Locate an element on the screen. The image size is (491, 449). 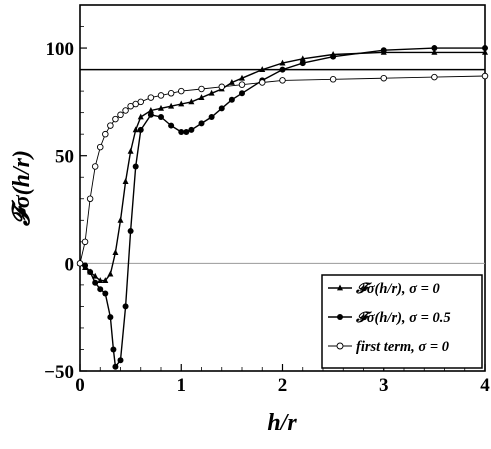
legend-label: 𝓕σ(h/r), σ = 0.5 is located at coordinates (403, 318).